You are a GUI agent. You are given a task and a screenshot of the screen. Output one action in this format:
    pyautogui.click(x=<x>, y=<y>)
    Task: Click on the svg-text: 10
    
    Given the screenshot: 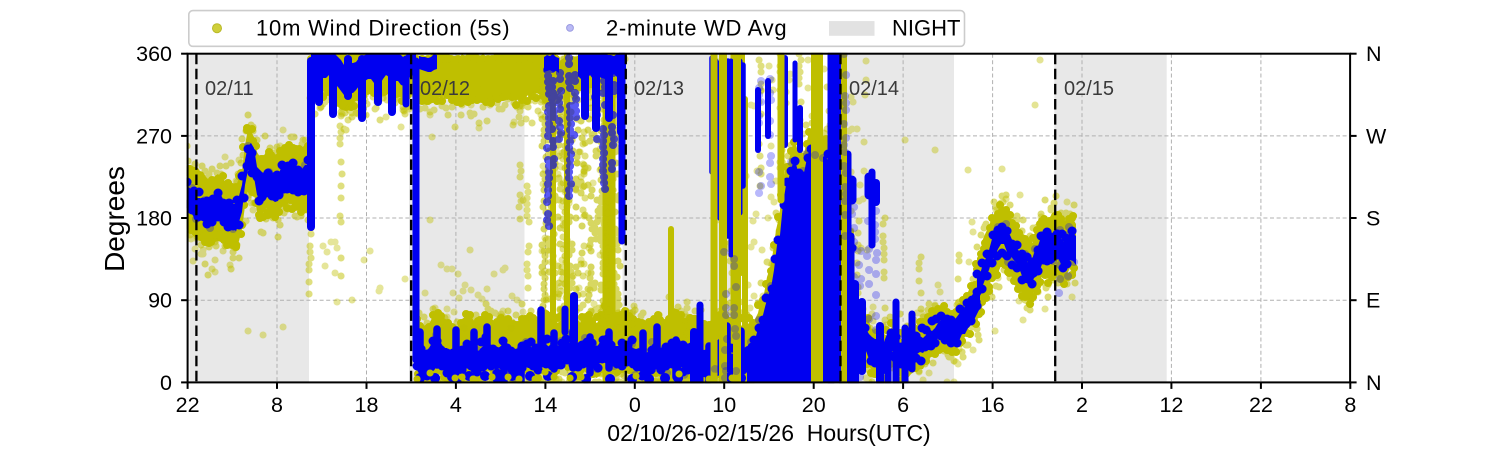 What is the action you would take?
    pyautogui.click(x=724, y=405)
    